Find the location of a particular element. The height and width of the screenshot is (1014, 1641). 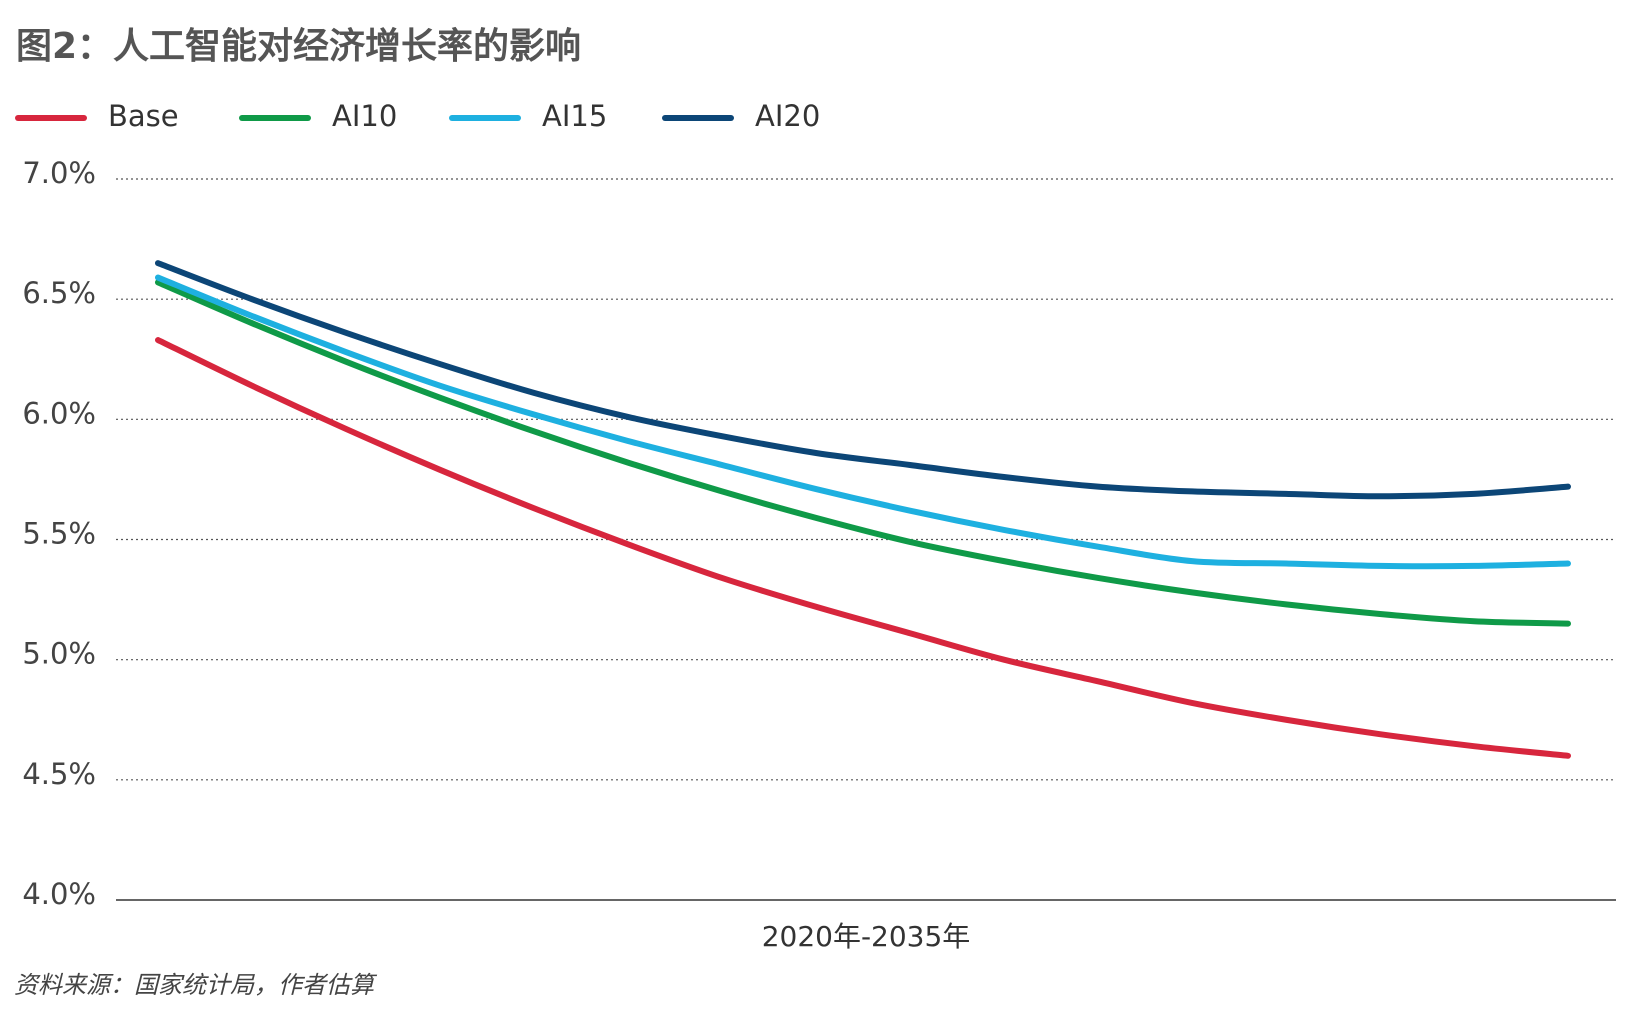

legend-label: AI20 is located at coordinates (787, 116).